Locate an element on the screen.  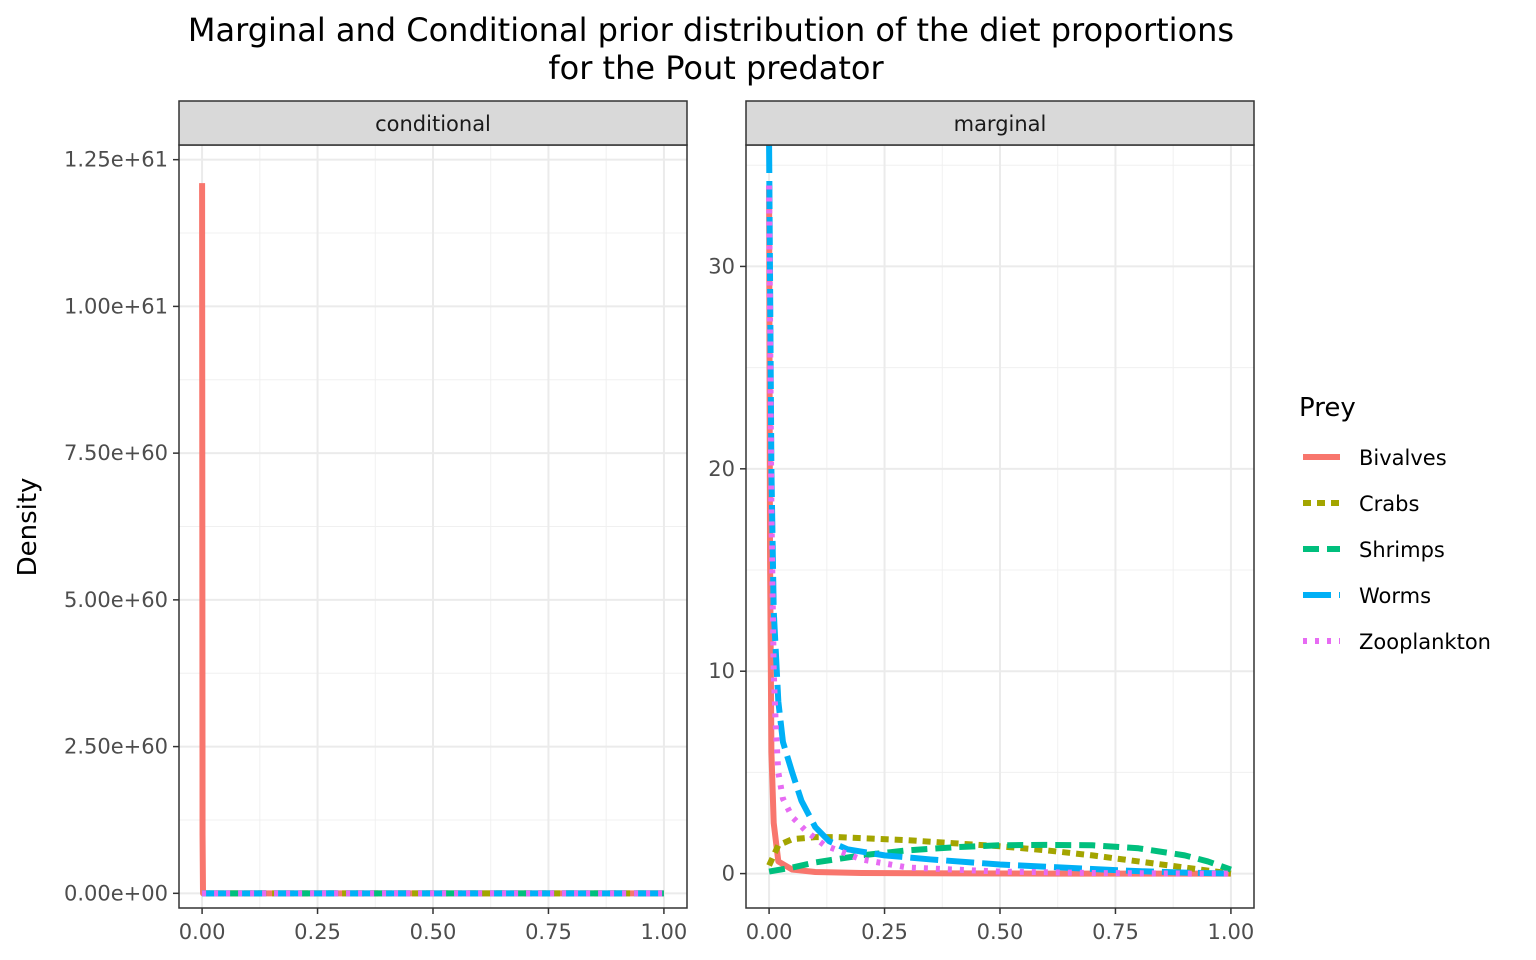
facet-strip-label: conditional is located at coordinates (433, 124).